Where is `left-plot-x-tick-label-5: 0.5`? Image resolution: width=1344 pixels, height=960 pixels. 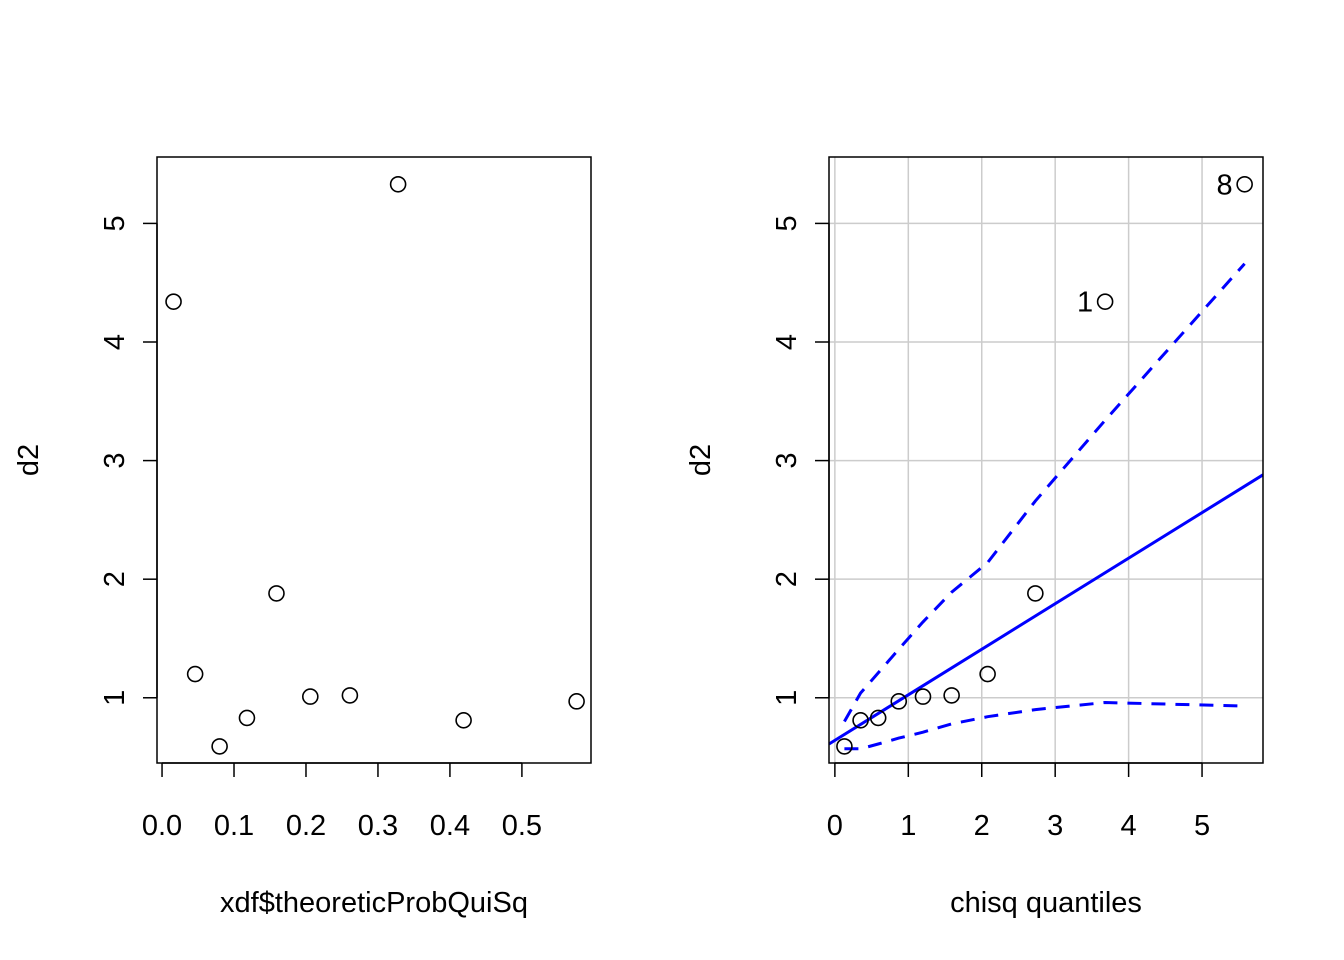
left-plot-x-tick-label-5: 0.5 is located at coordinates (522, 826).